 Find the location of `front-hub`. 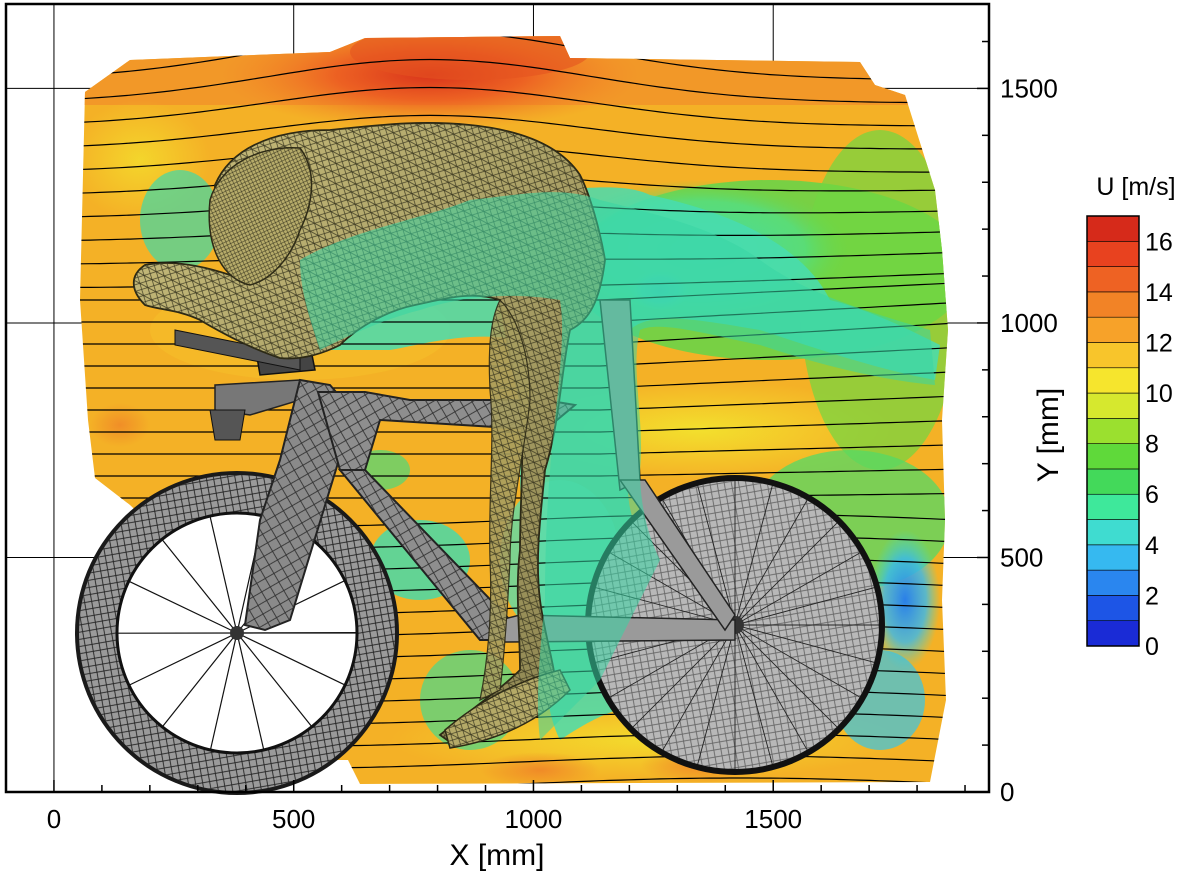

front-hub is located at coordinates (237, 633).